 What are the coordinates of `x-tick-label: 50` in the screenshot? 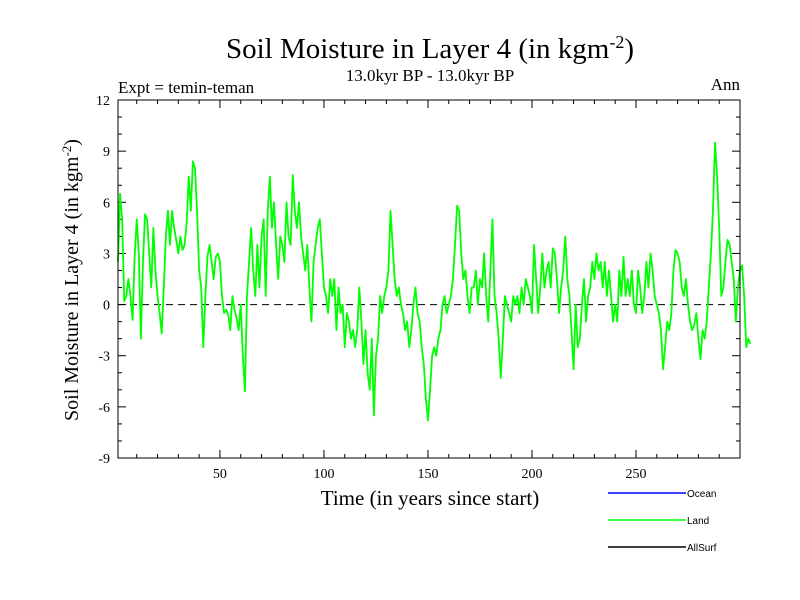 It's located at (220, 474).